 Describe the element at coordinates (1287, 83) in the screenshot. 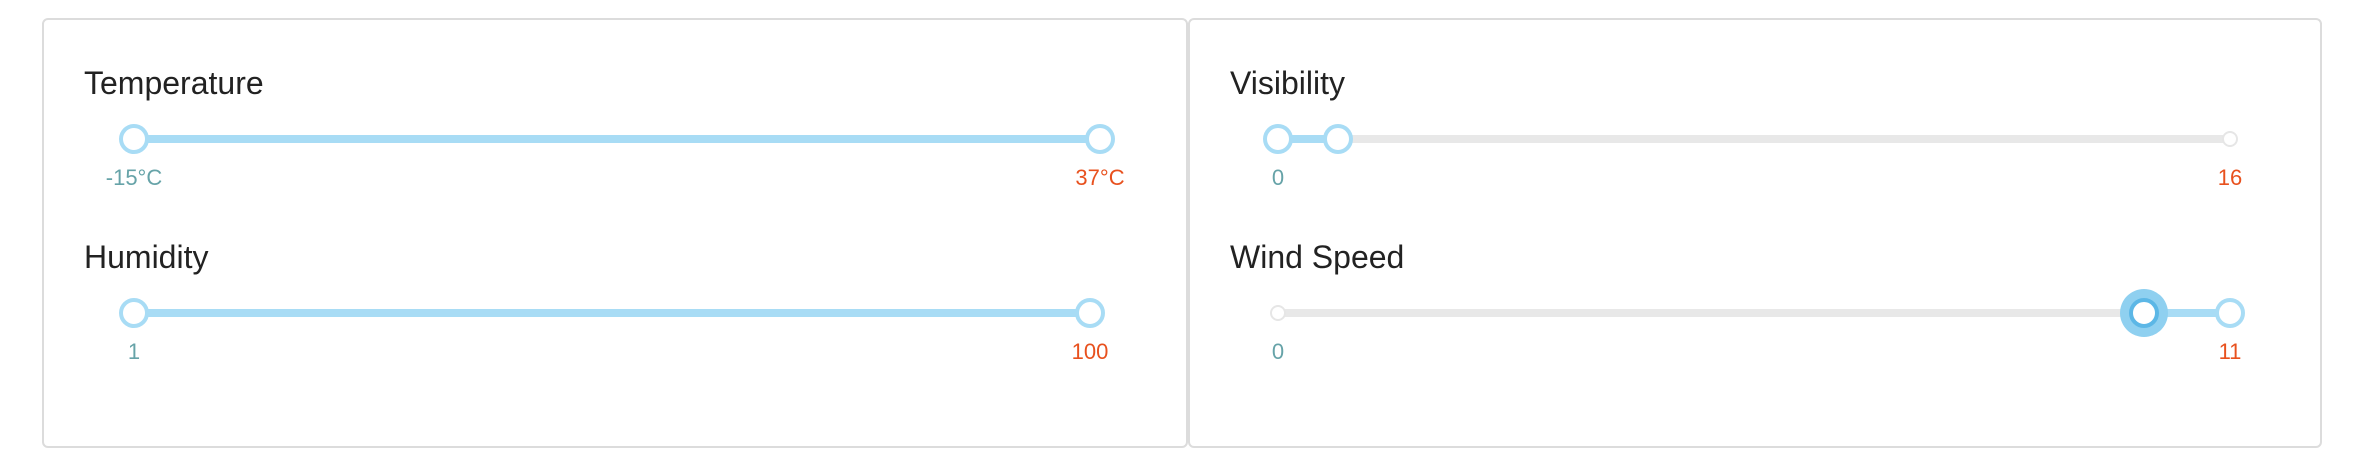

I see `visibility-label: Visibility` at that location.